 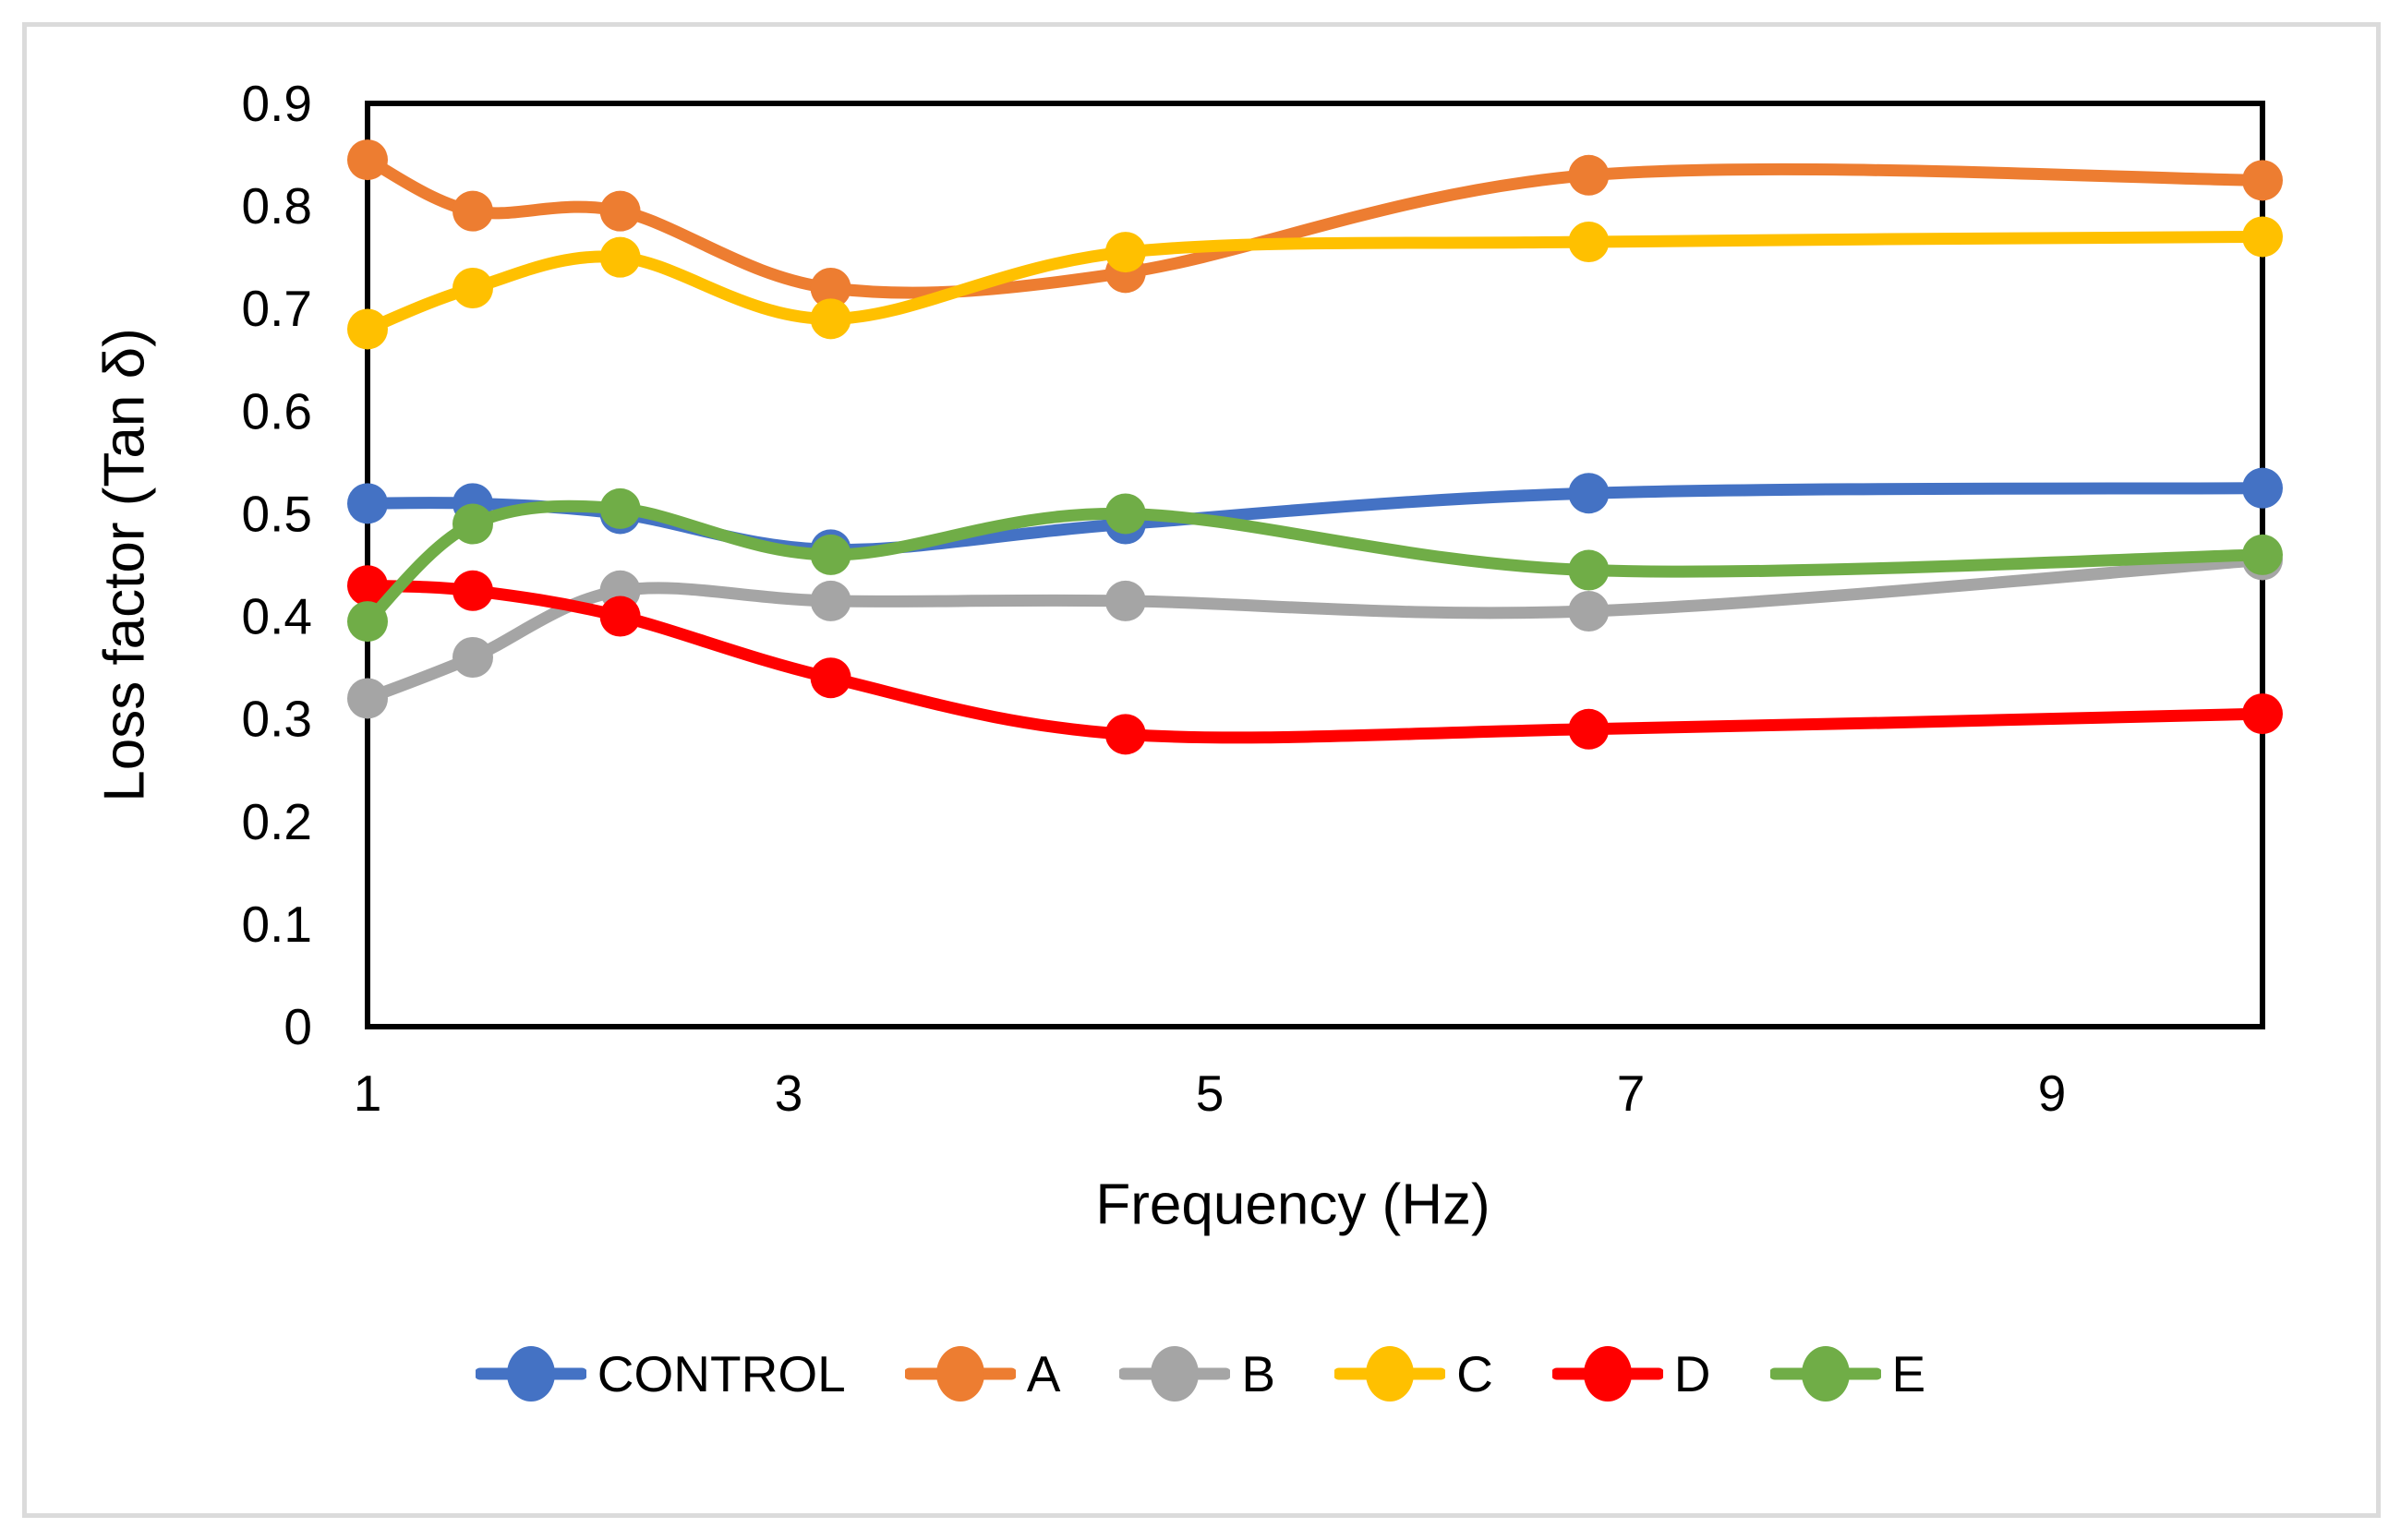 I want to click on series-D, so click(x=1315, y=660).